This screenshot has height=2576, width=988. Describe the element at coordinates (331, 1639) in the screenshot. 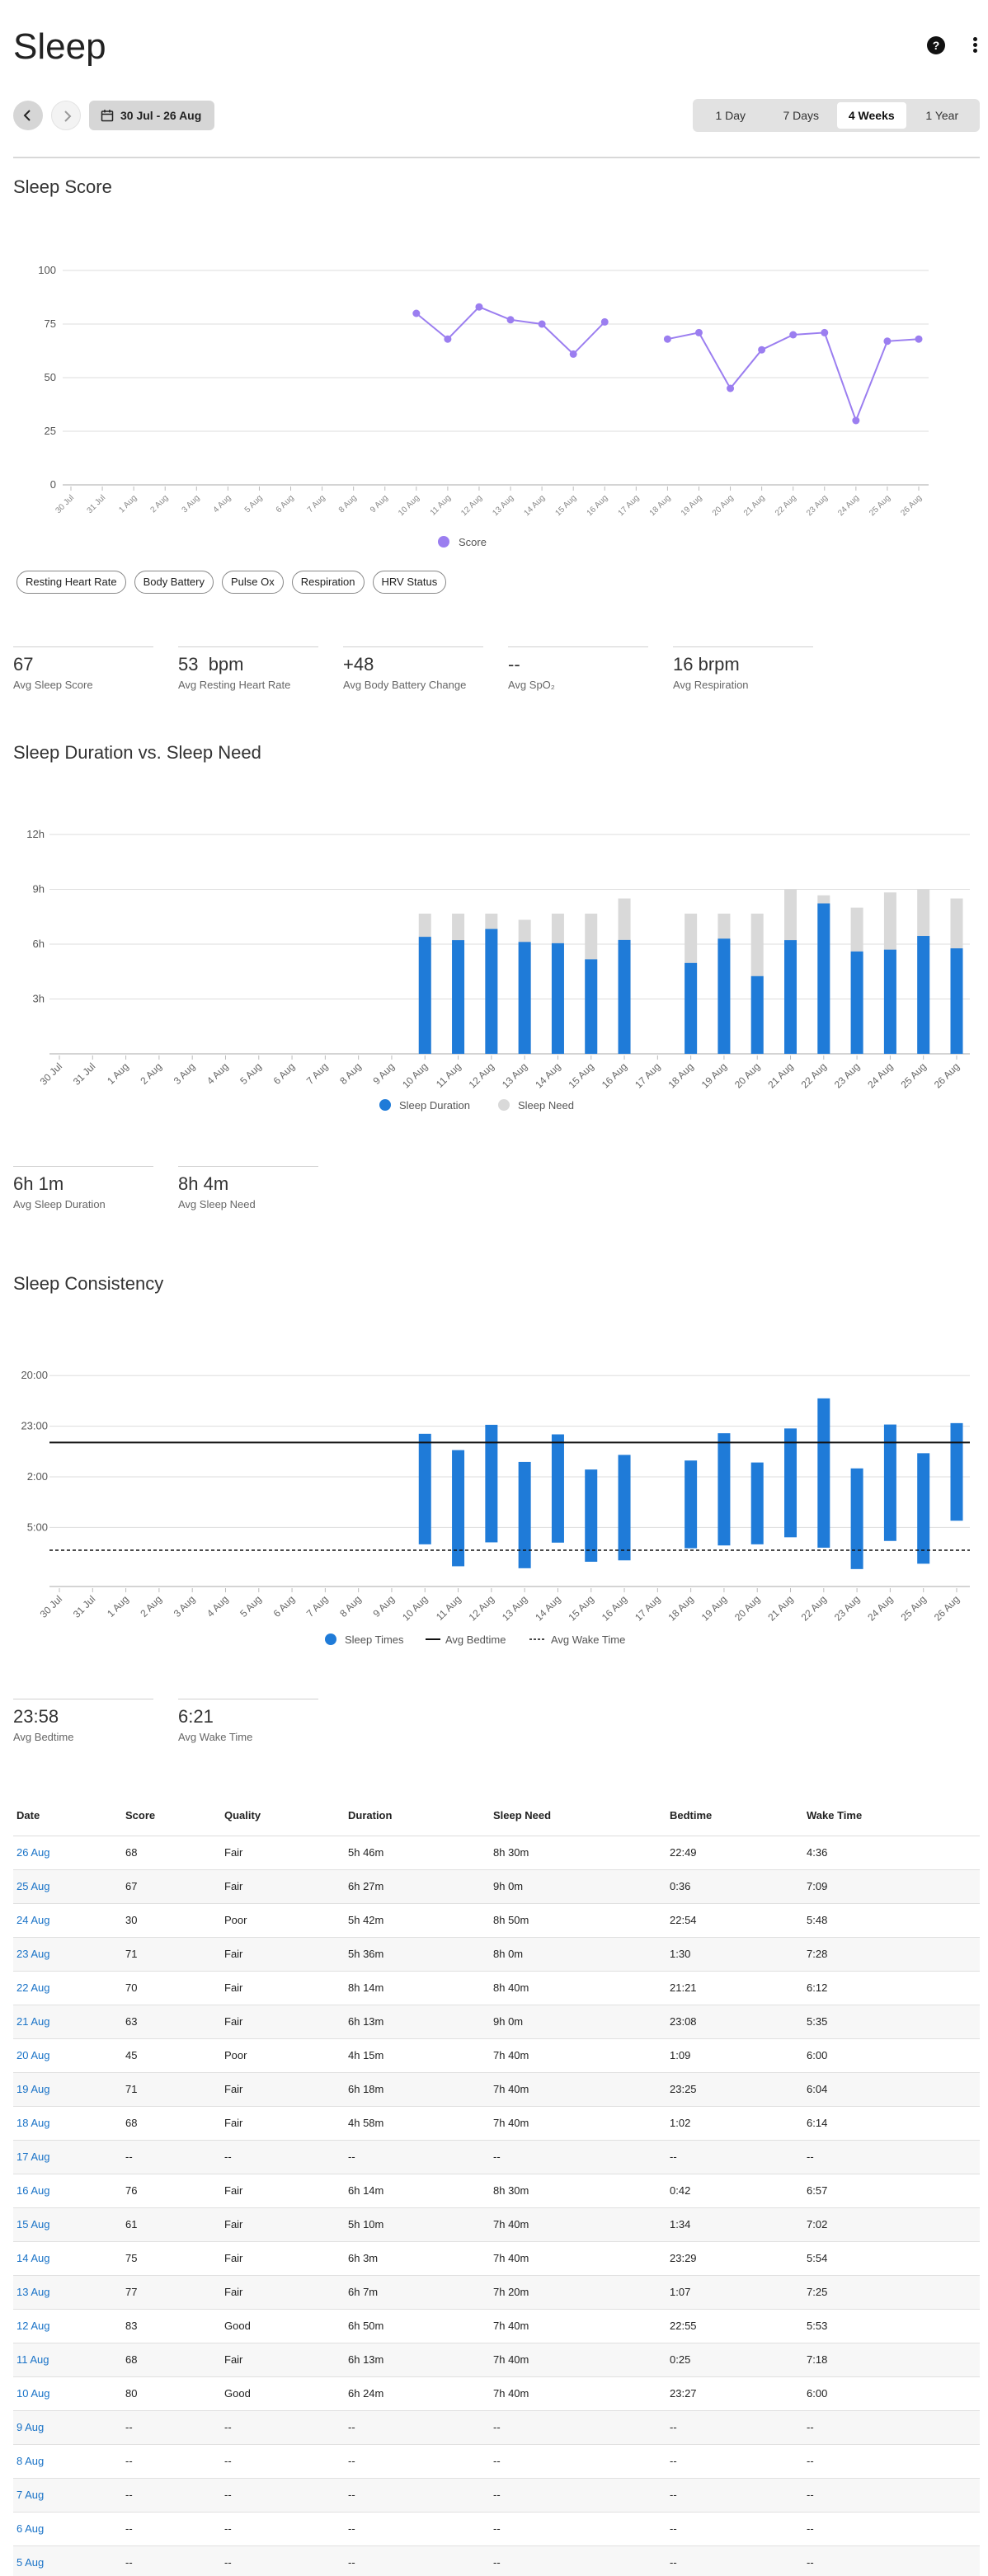

I see `legend-sleep-times-marker` at that location.